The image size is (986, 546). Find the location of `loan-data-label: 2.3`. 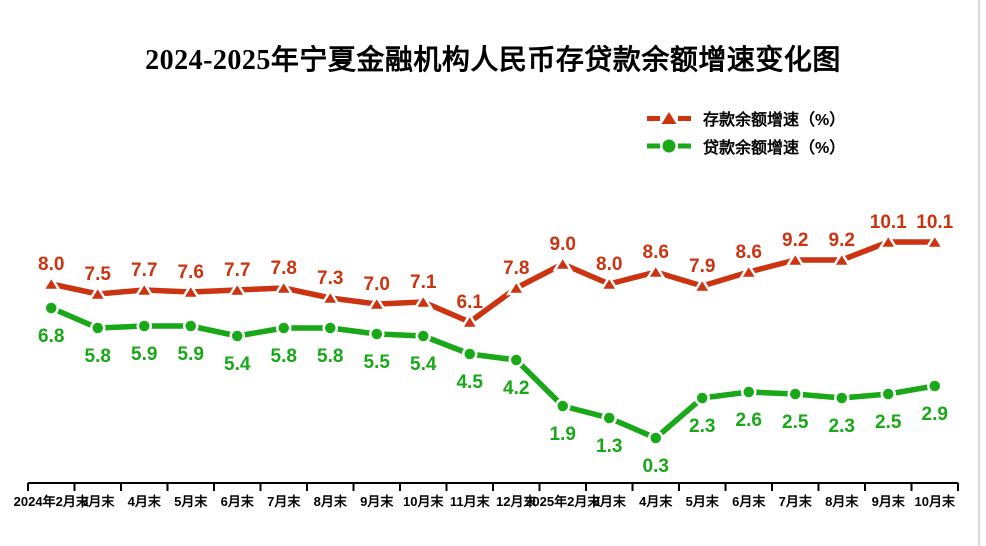

loan-data-label: 2.3 is located at coordinates (842, 426).